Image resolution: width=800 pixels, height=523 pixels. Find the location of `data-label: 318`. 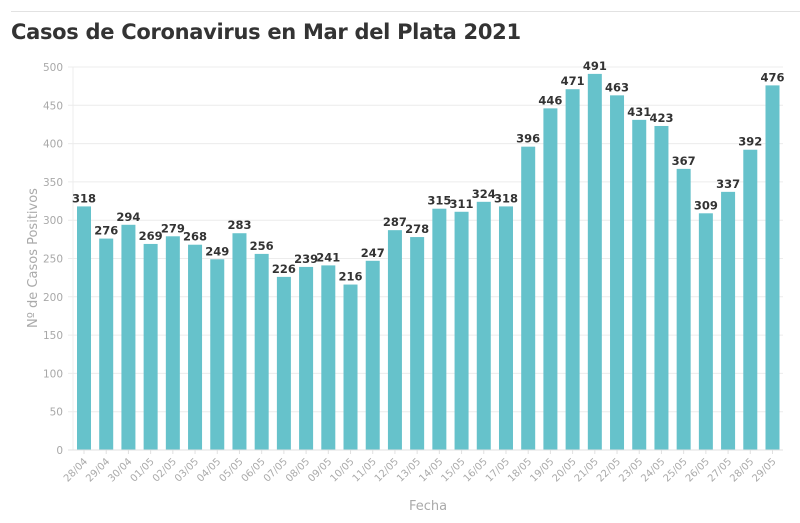

data-label: 318 is located at coordinates (84, 198).